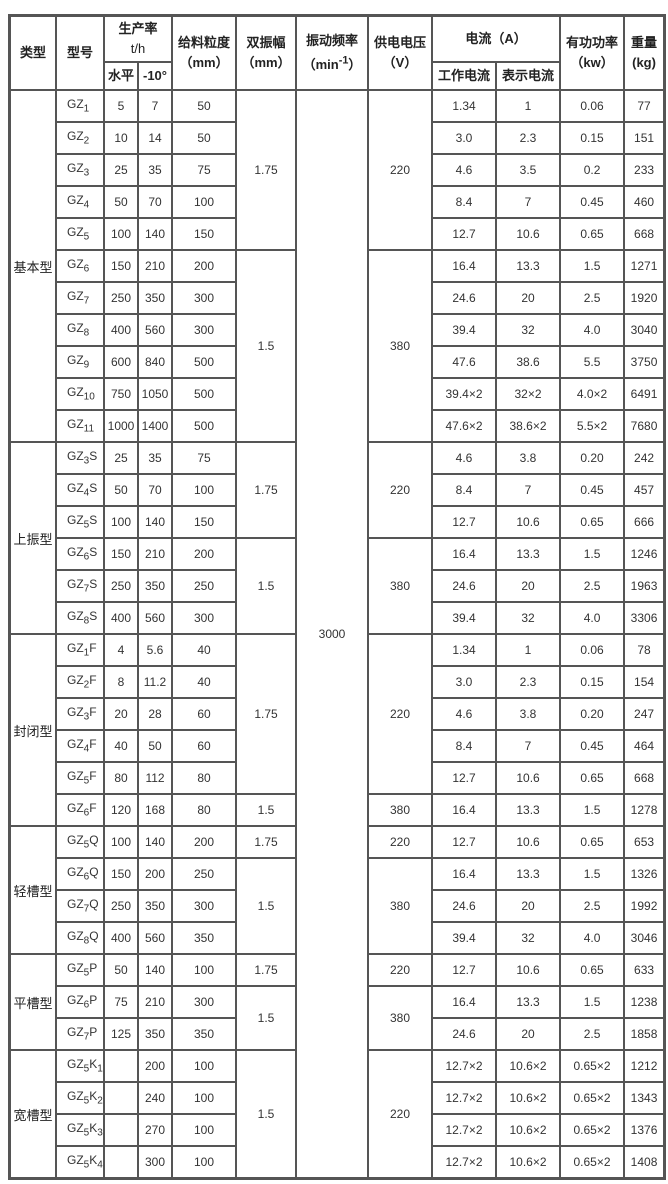  I want to click on indicated-current-cell: 20, so click(528, 586).